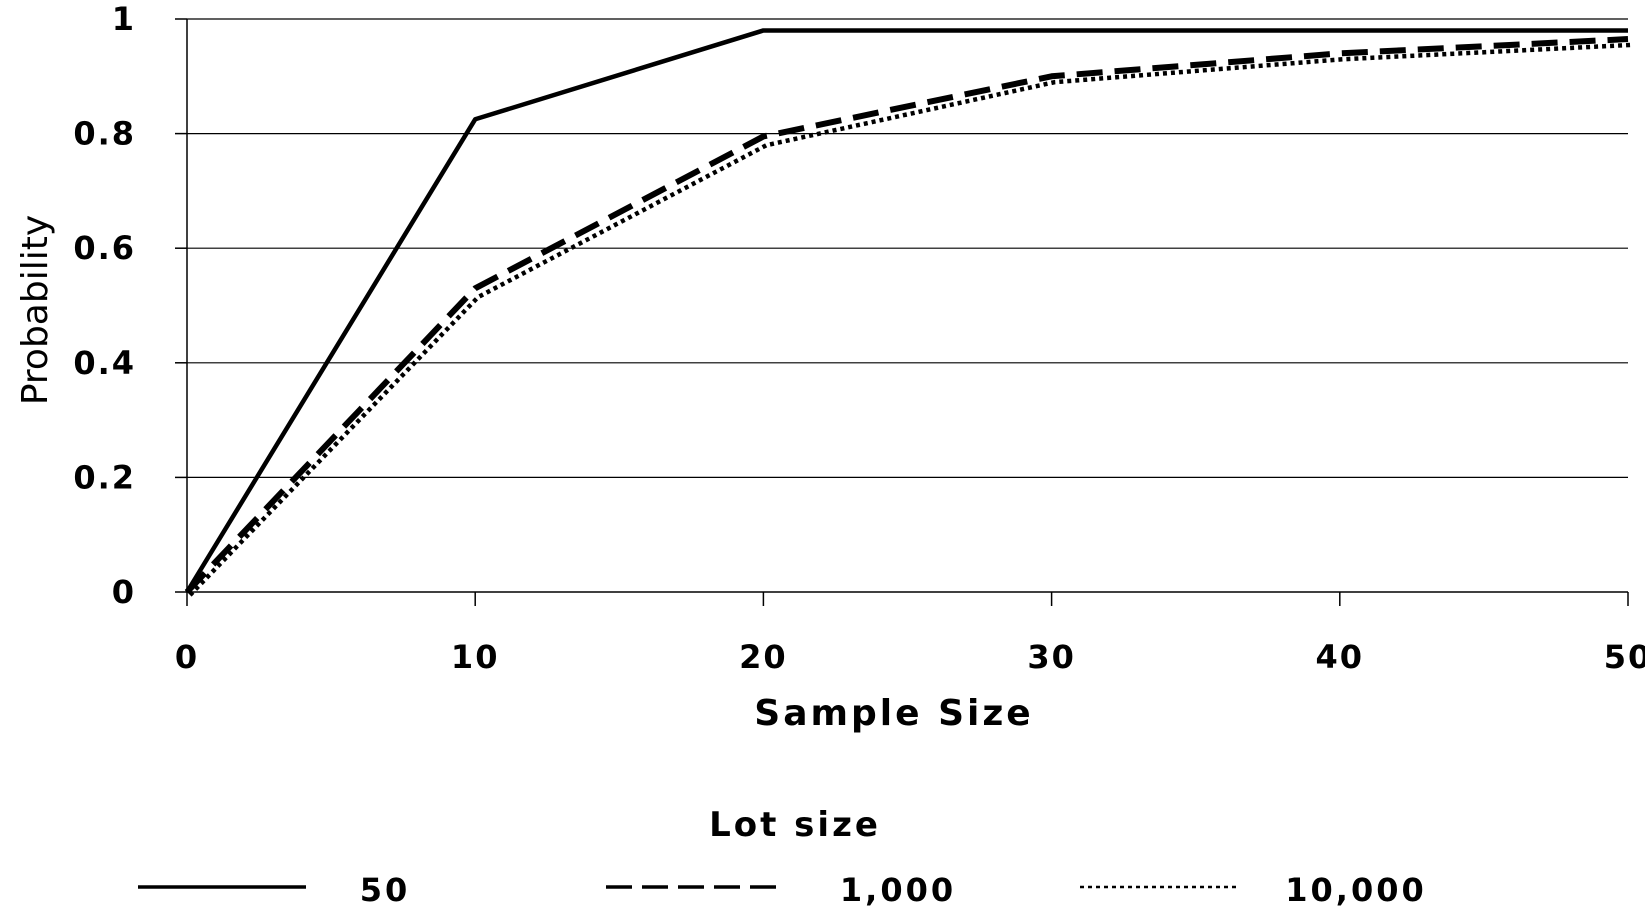 The width and height of the screenshot is (1645, 913). Describe the element at coordinates (385, 890) in the screenshot. I see `legend-label-50: 50` at that location.